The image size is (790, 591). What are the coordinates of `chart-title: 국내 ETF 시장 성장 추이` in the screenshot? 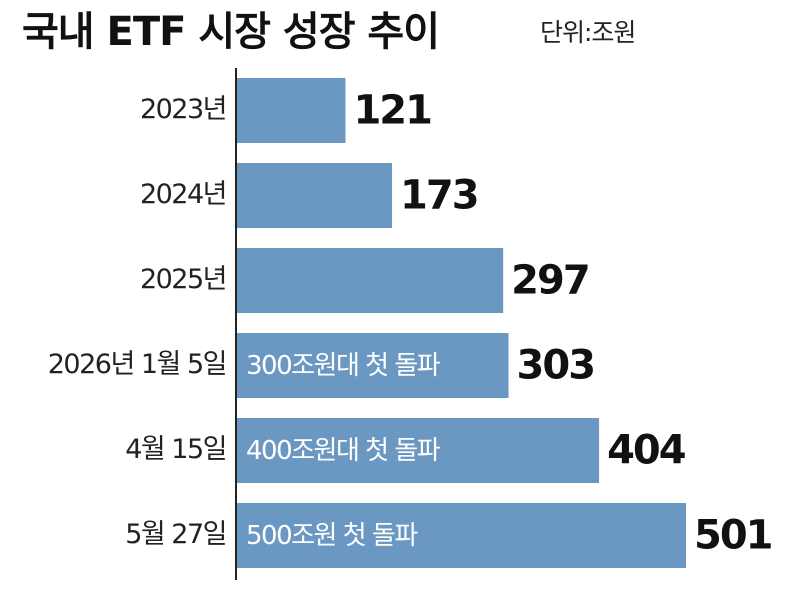 It's located at (230, 32).